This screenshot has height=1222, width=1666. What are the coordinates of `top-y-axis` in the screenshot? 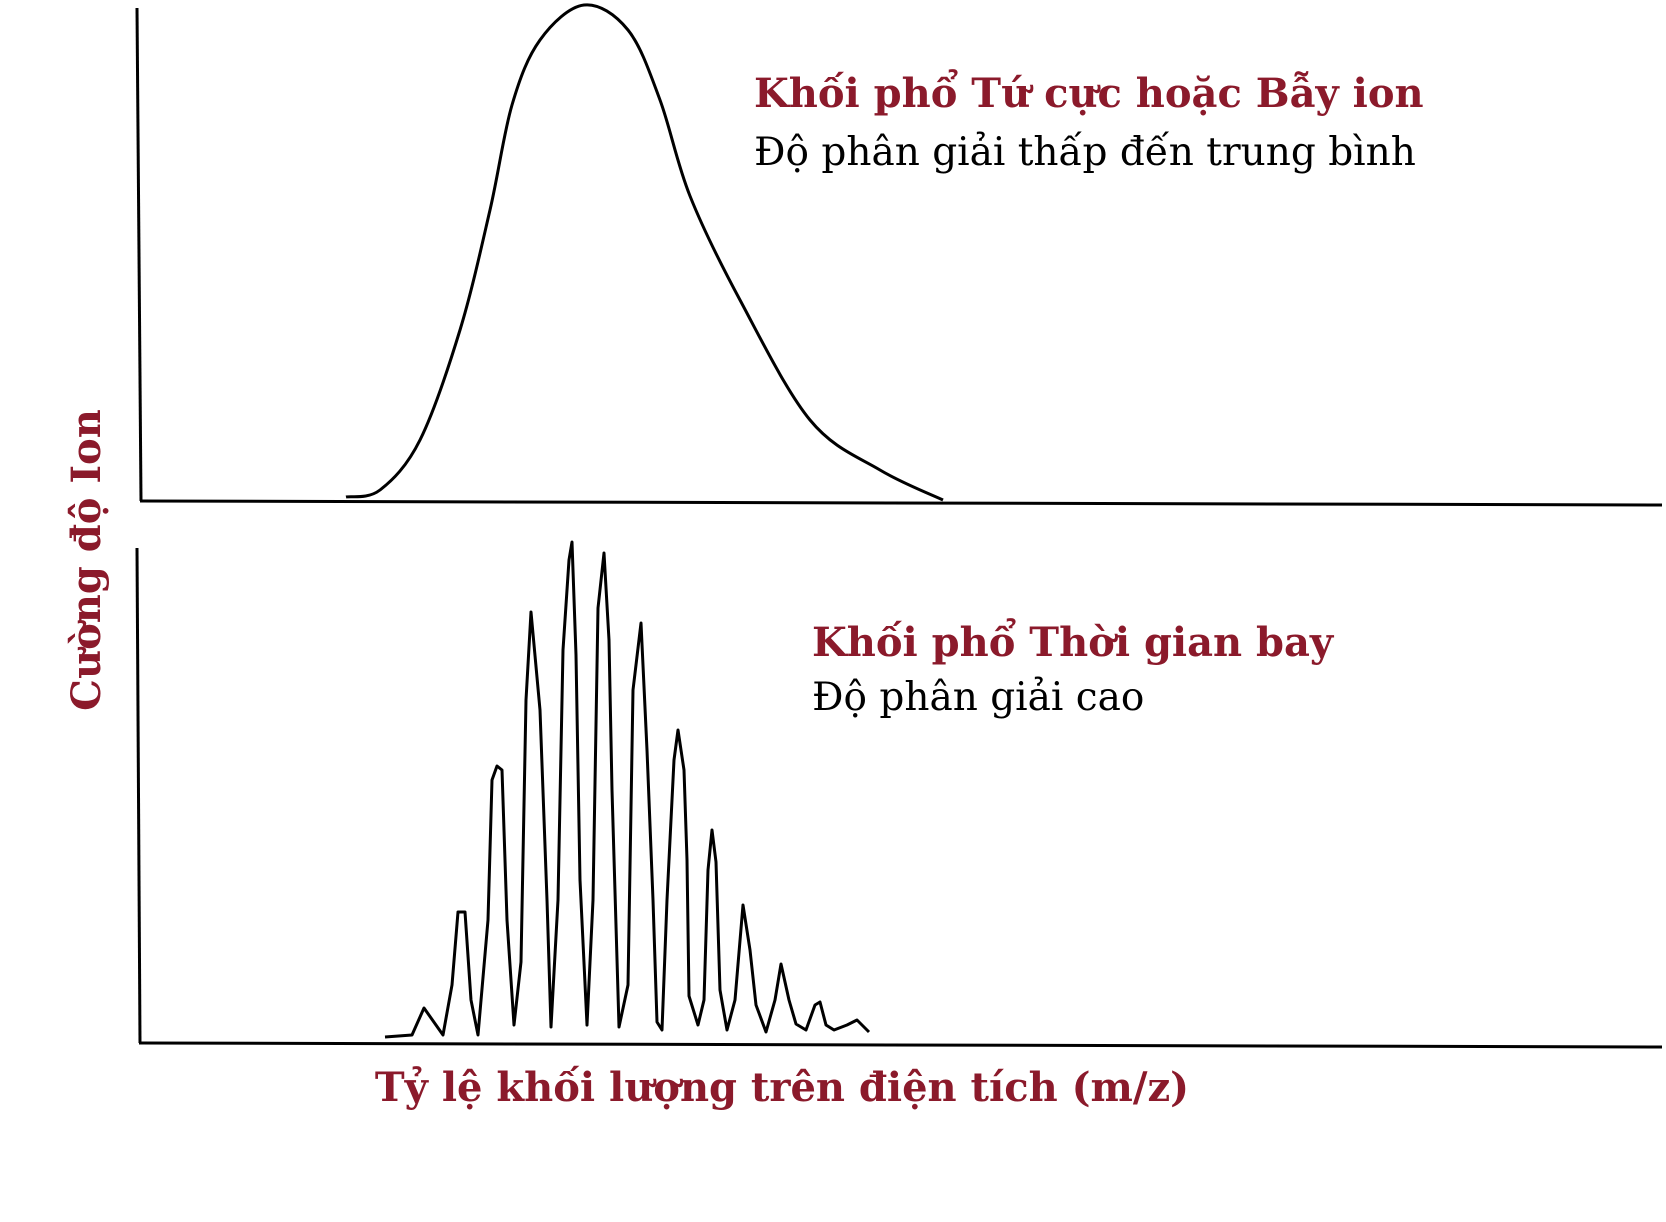 It's located at (139, 254).